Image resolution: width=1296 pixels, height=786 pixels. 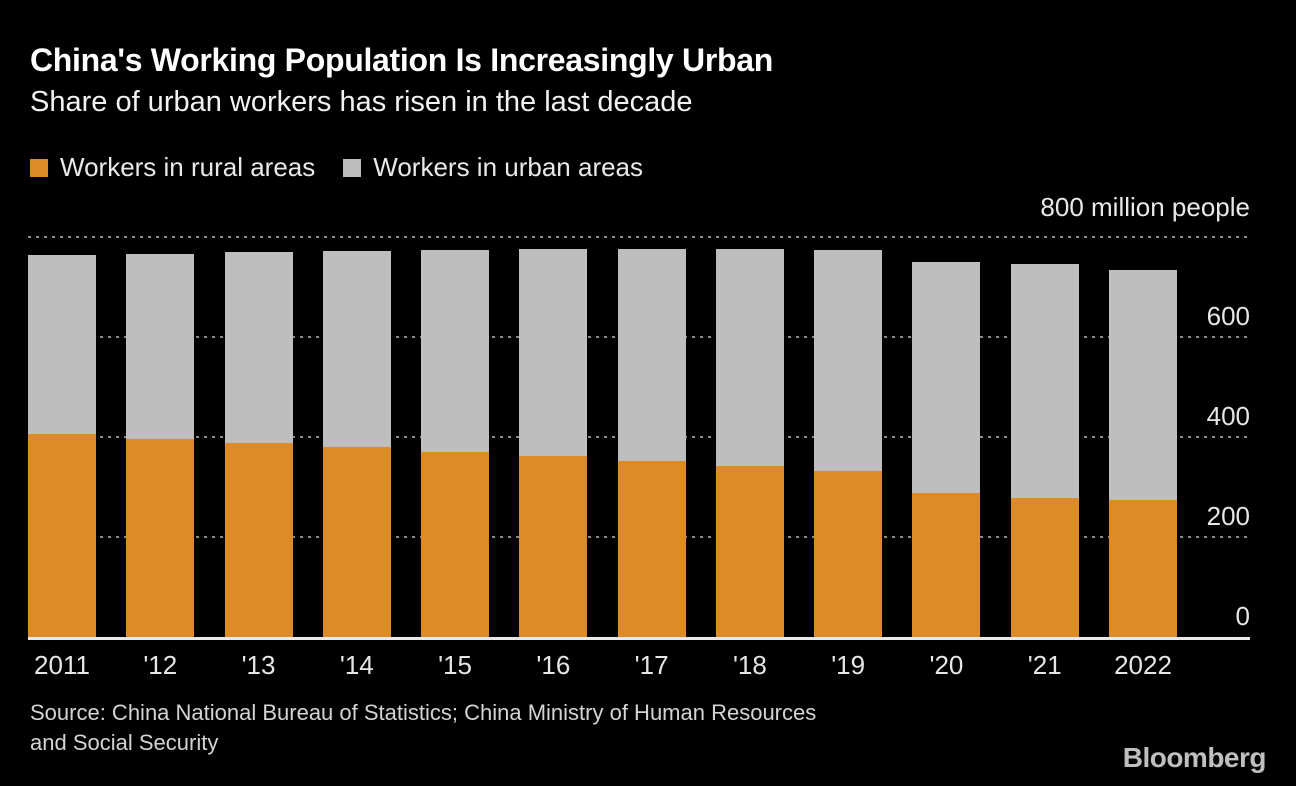 I want to click on rural-segment-2022, so click(x=1143, y=568).